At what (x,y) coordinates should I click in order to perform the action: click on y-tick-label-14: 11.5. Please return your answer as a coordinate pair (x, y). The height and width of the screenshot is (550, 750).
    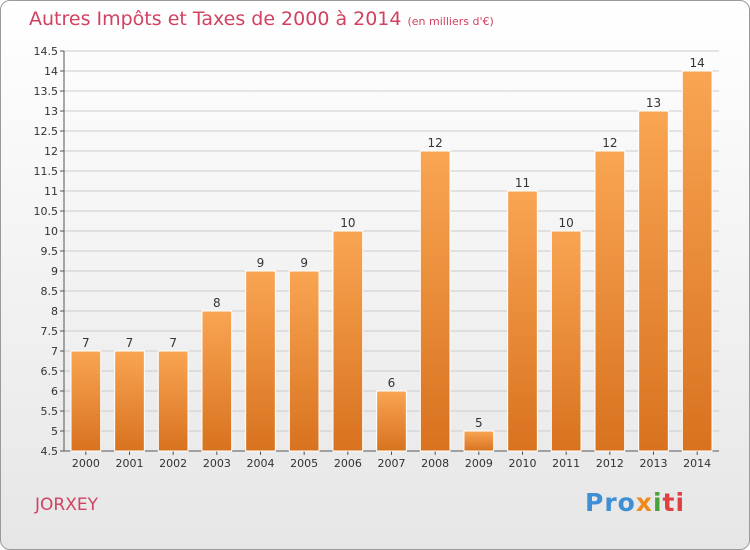
    Looking at the image, I should click on (46, 171).